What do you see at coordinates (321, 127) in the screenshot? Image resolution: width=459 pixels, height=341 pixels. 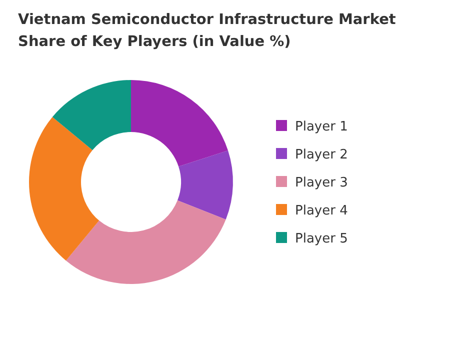 I see `legend-label: Player 1` at bounding box center [321, 127].